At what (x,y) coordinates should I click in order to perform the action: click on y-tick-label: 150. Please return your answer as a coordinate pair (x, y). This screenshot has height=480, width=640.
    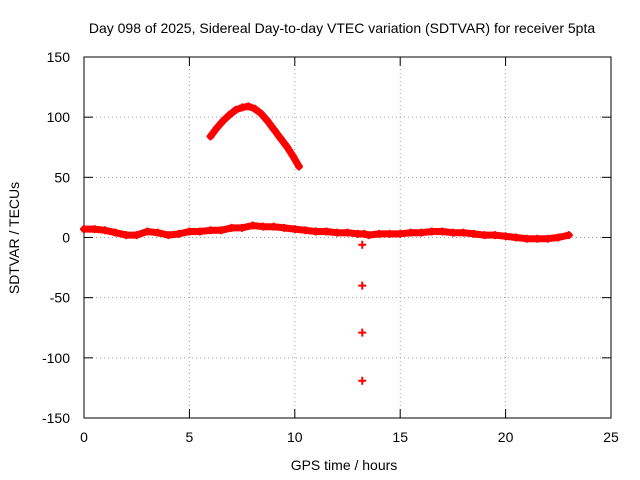
    Looking at the image, I should click on (59, 57).